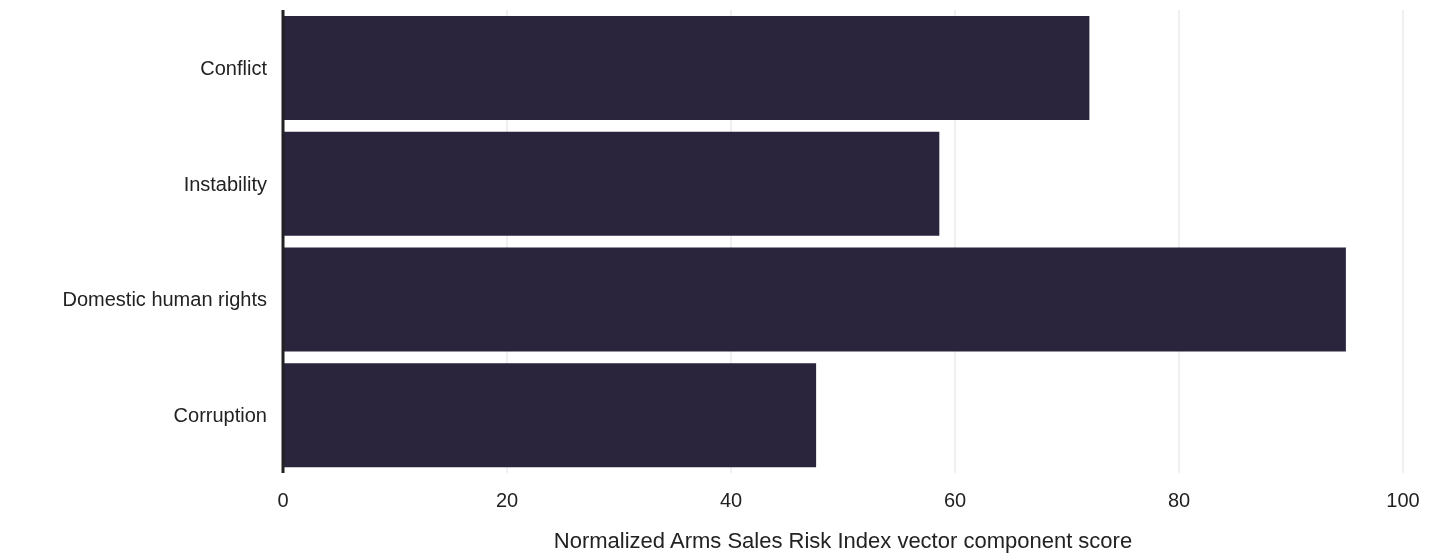 This screenshot has width=1440, height=560. What do you see at coordinates (234, 67) in the screenshot?
I see `y-tick-label: Conflict` at bounding box center [234, 67].